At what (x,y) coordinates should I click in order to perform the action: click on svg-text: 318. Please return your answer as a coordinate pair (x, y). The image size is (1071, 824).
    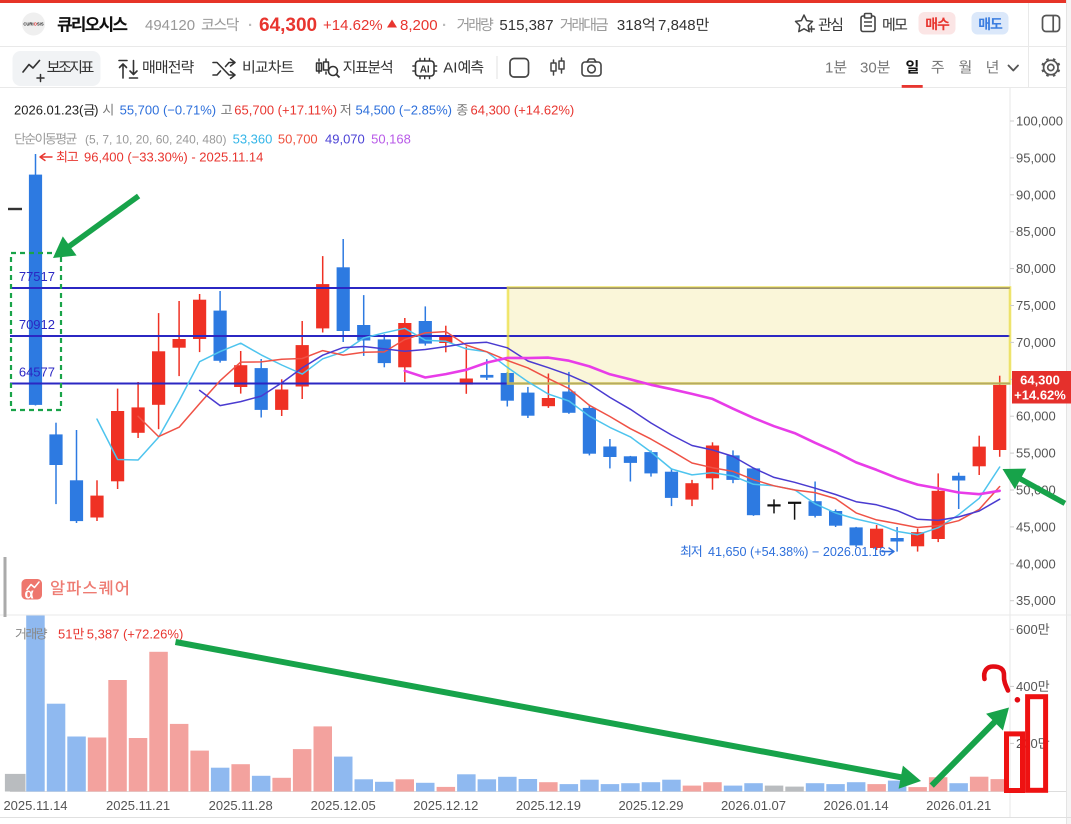
    Looking at the image, I should click on (629, 25).